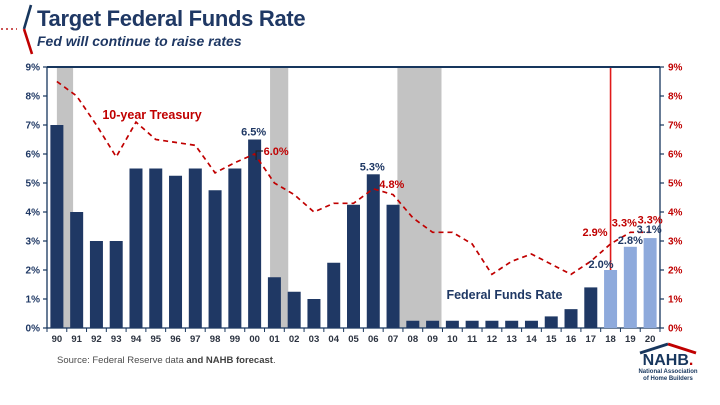  I want to click on y-axis-label-left: 5%, so click(33, 184).